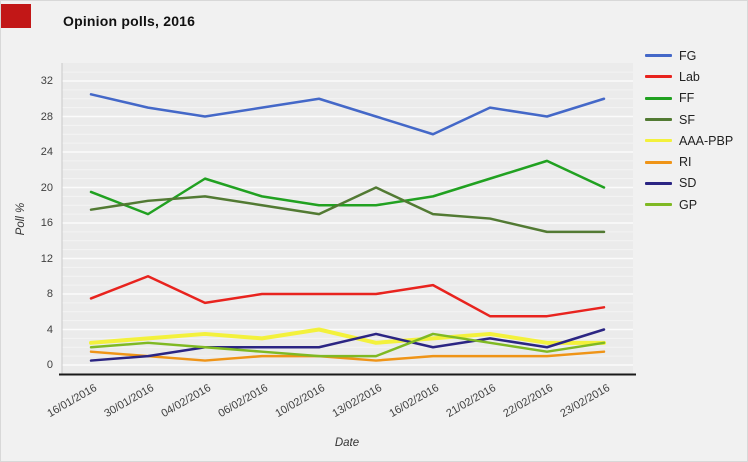  What do you see at coordinates (658, 183) in the screenshot?
I see `legend-swatch-SD` at bounding box center [658, 183].